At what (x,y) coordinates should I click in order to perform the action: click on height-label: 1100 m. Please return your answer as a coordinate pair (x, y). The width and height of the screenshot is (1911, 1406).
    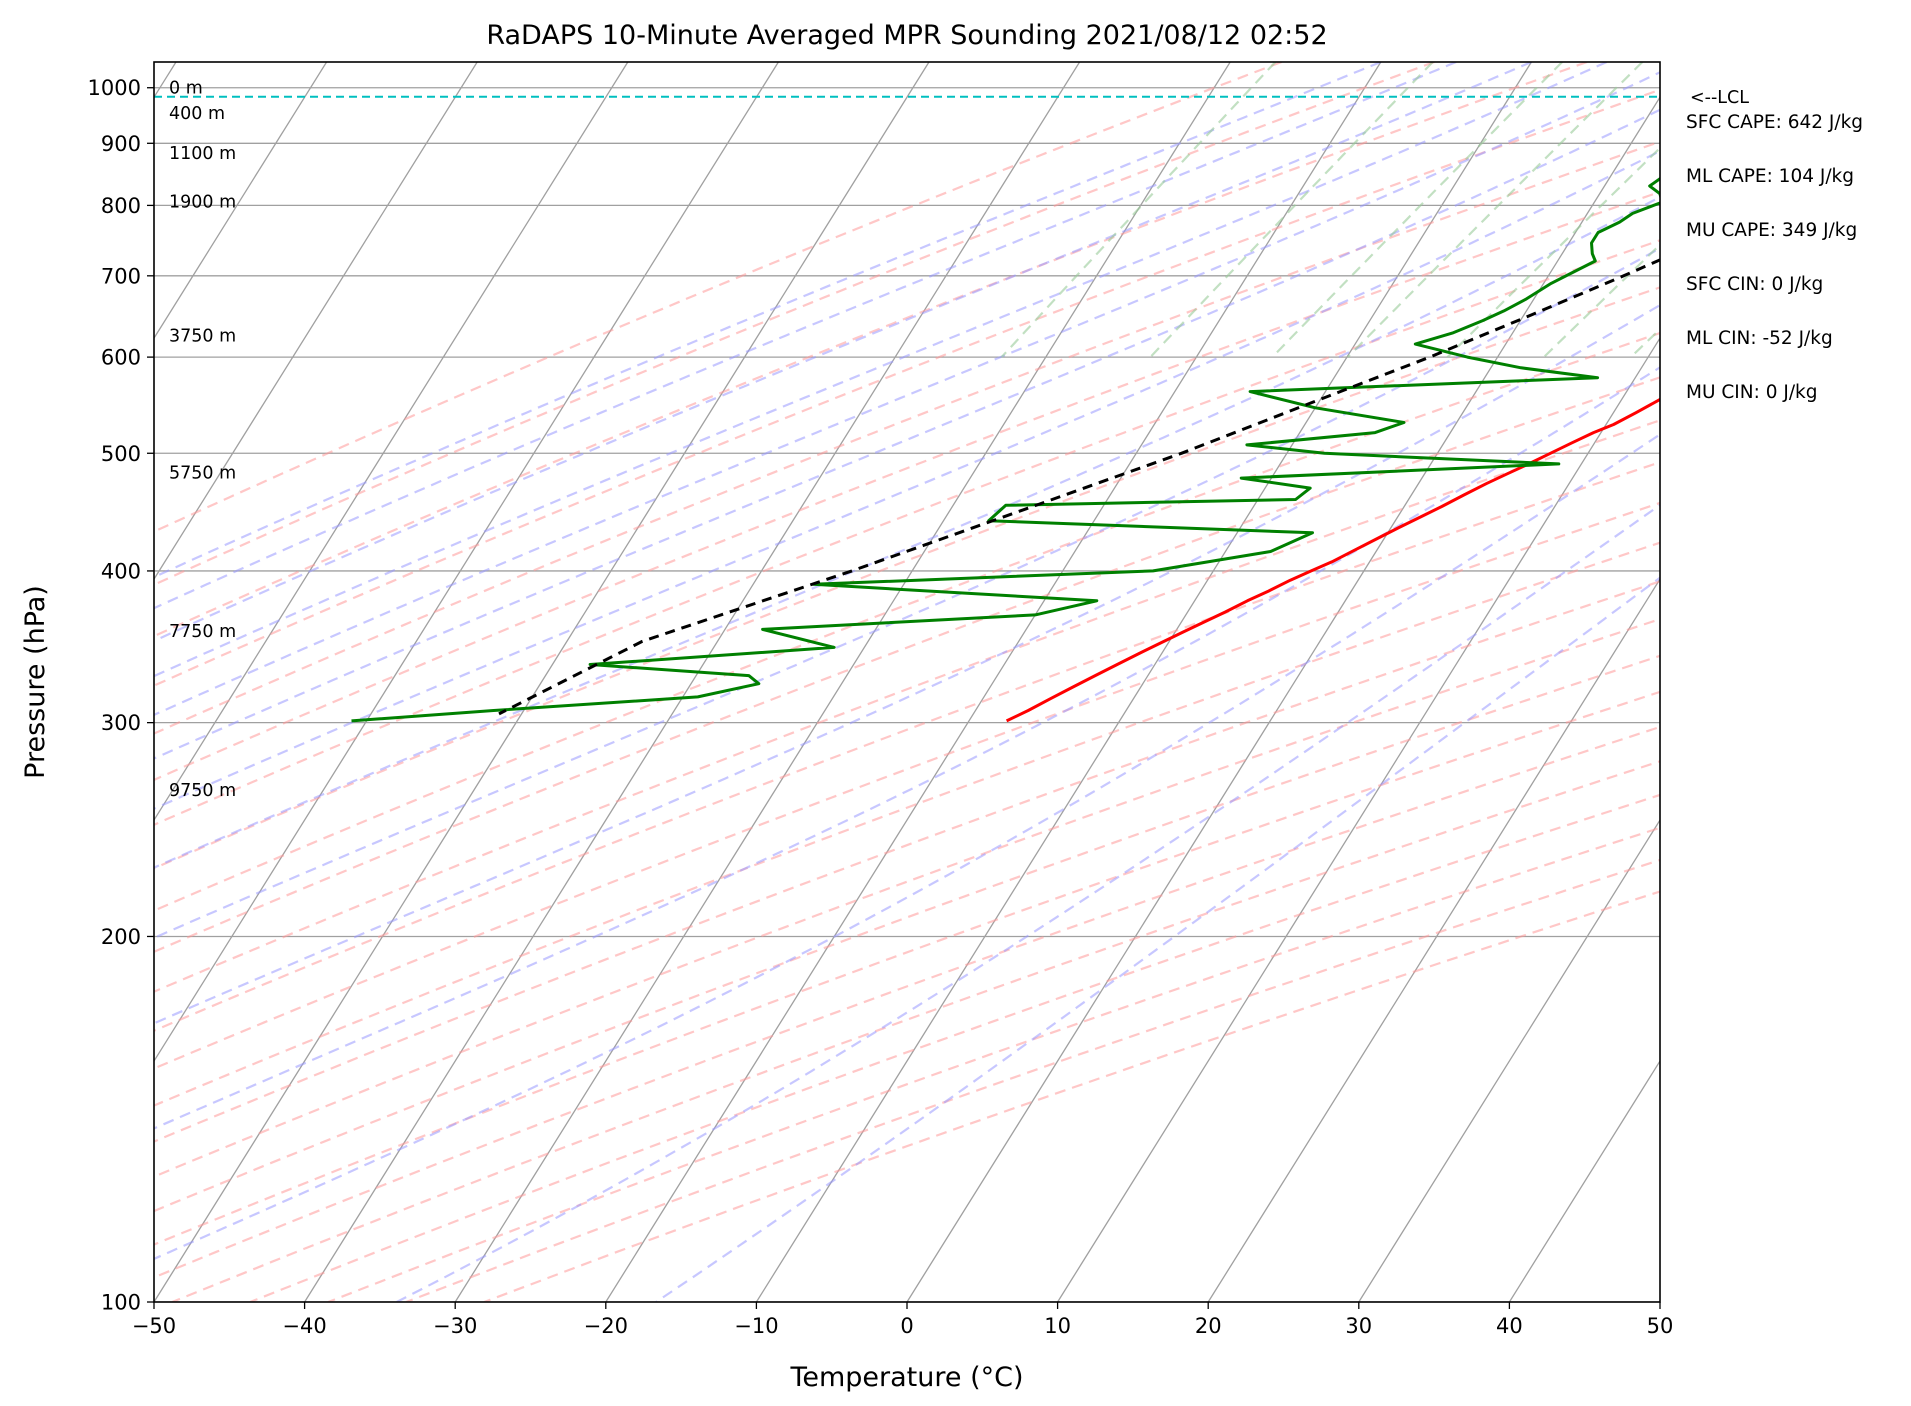
    Looking at the image, I should click on (202, 154).